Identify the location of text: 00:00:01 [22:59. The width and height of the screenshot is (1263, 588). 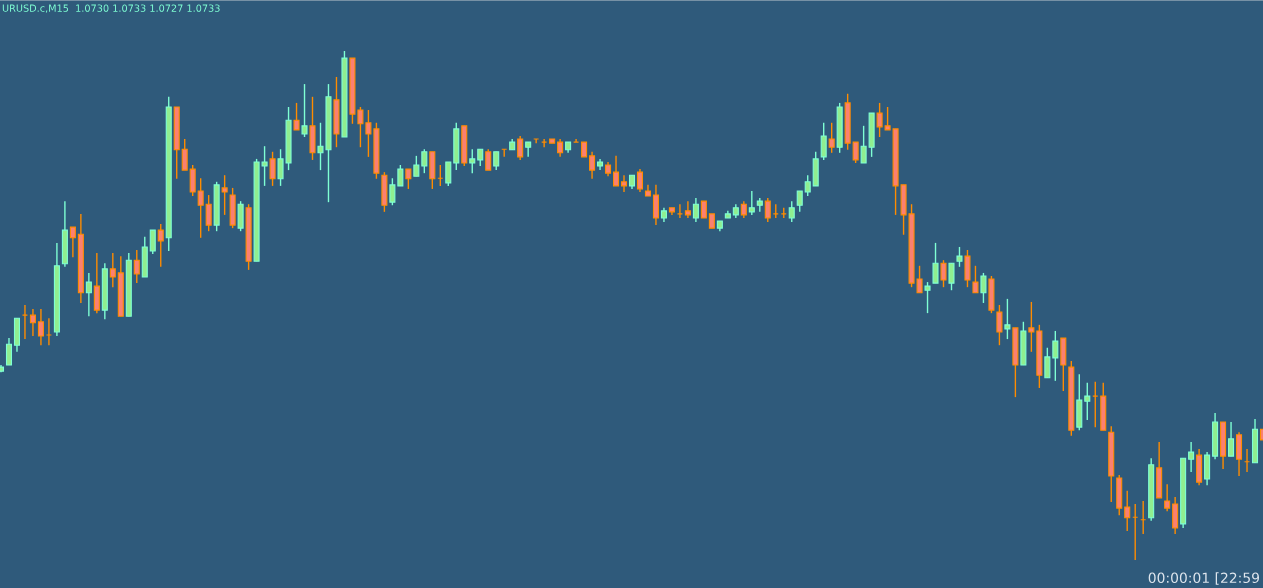
(1204, 578).